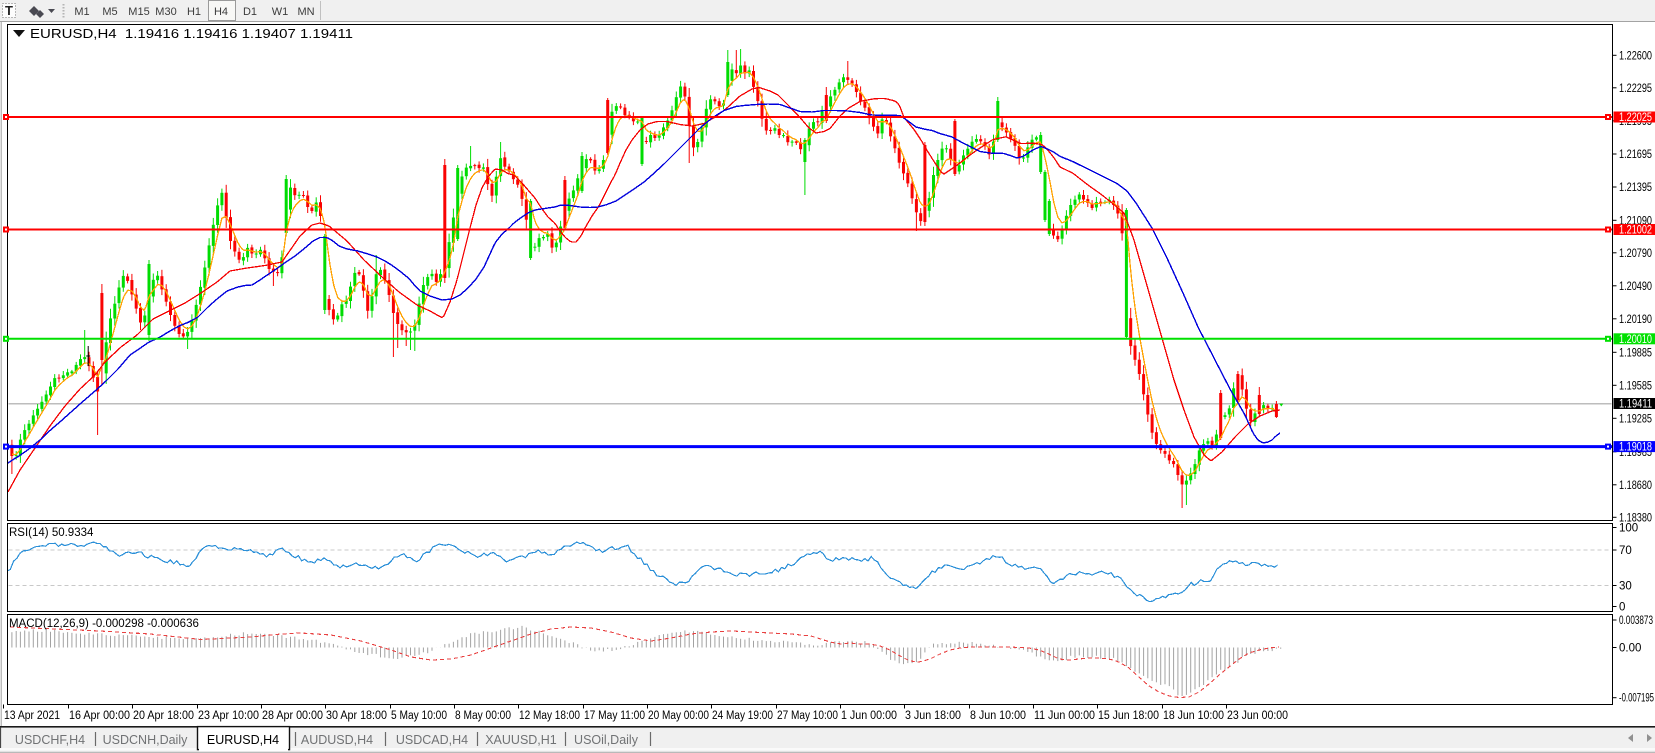  What do you see at coordinates (99, 716) in the screenshot?
I see `svg-text: 16 Apr 00:00` at bounding box center [99, 716].